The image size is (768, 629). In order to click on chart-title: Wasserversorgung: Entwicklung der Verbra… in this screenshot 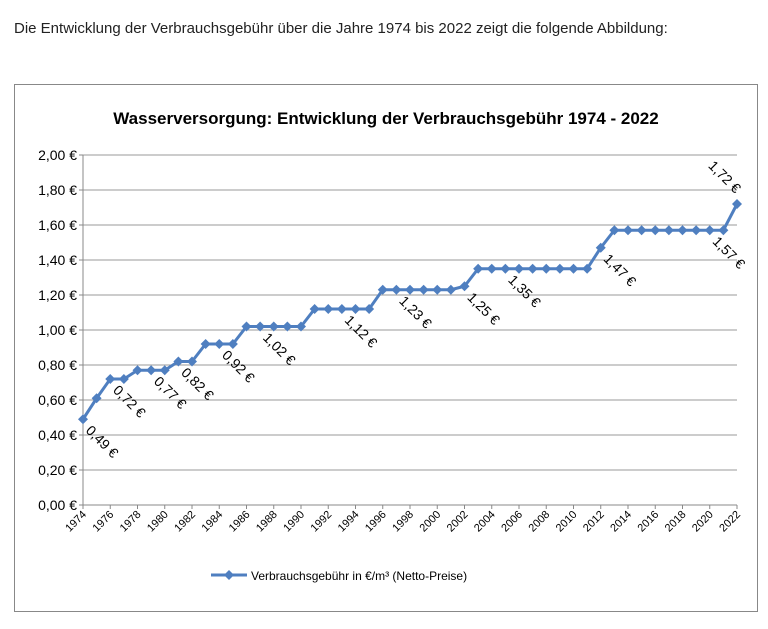, I will do `click(385, 118)`.